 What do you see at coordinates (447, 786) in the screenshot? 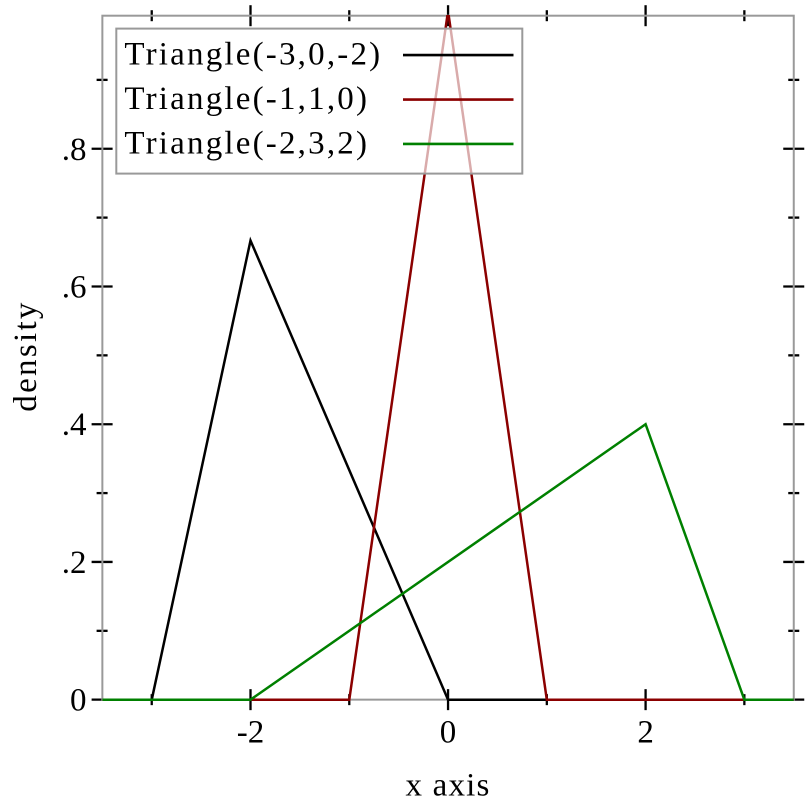
I see `svg-text: x axis` at bounding box center [447, 786].